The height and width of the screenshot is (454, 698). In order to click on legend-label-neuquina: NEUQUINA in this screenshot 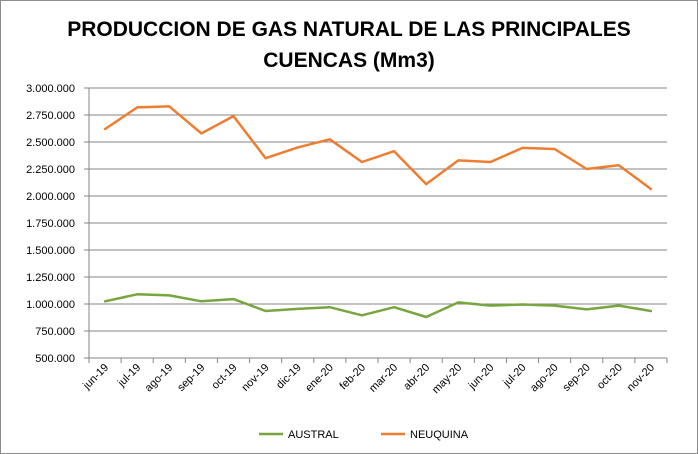, I will do `click(439, 435)`.